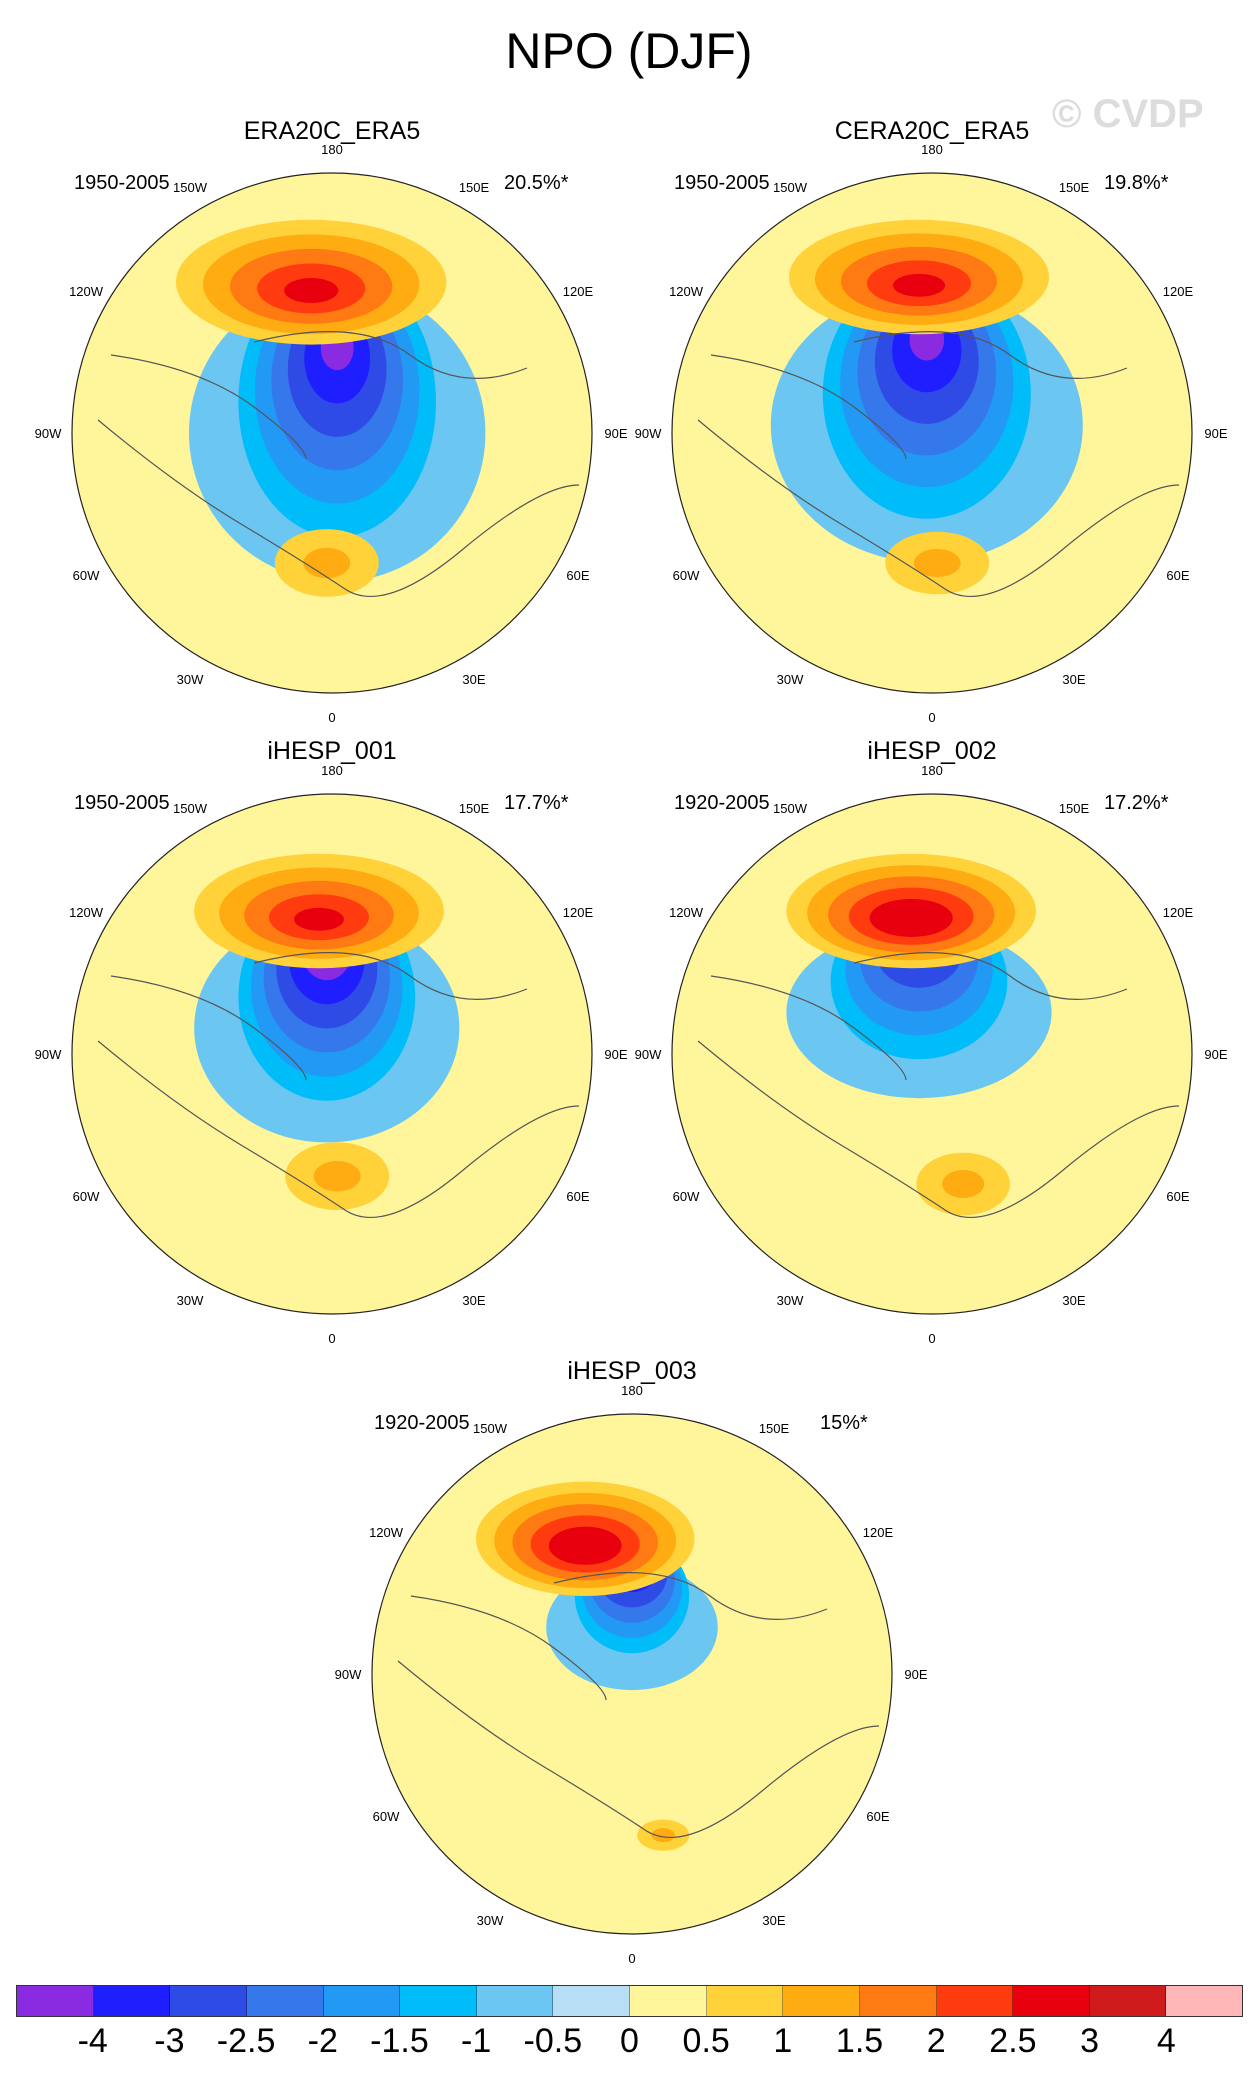  Describe the element at coordinates (932, 751) in the screenshot. I see `panel-title-ihesp-002: iHESP_002` at that location.